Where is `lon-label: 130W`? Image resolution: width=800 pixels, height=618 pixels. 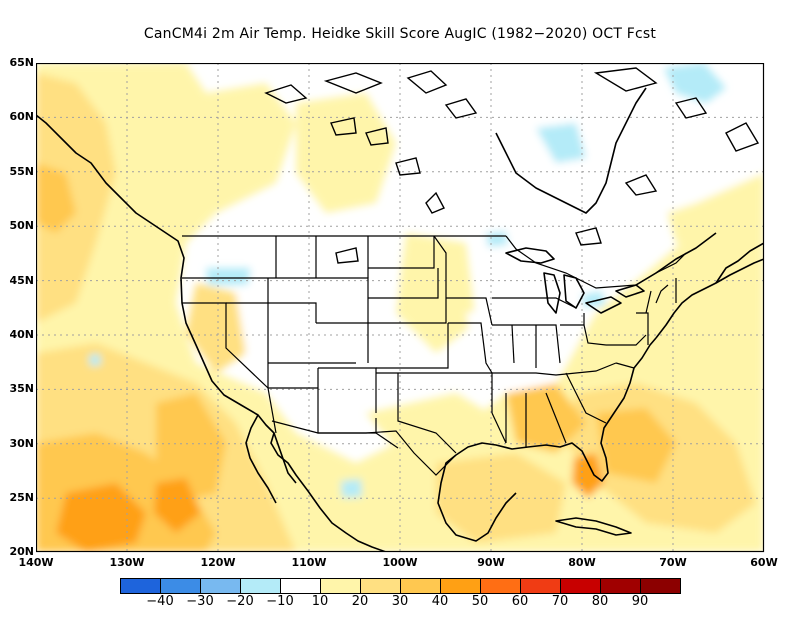
lon-label: 130W is located at coordinates (127, 562).